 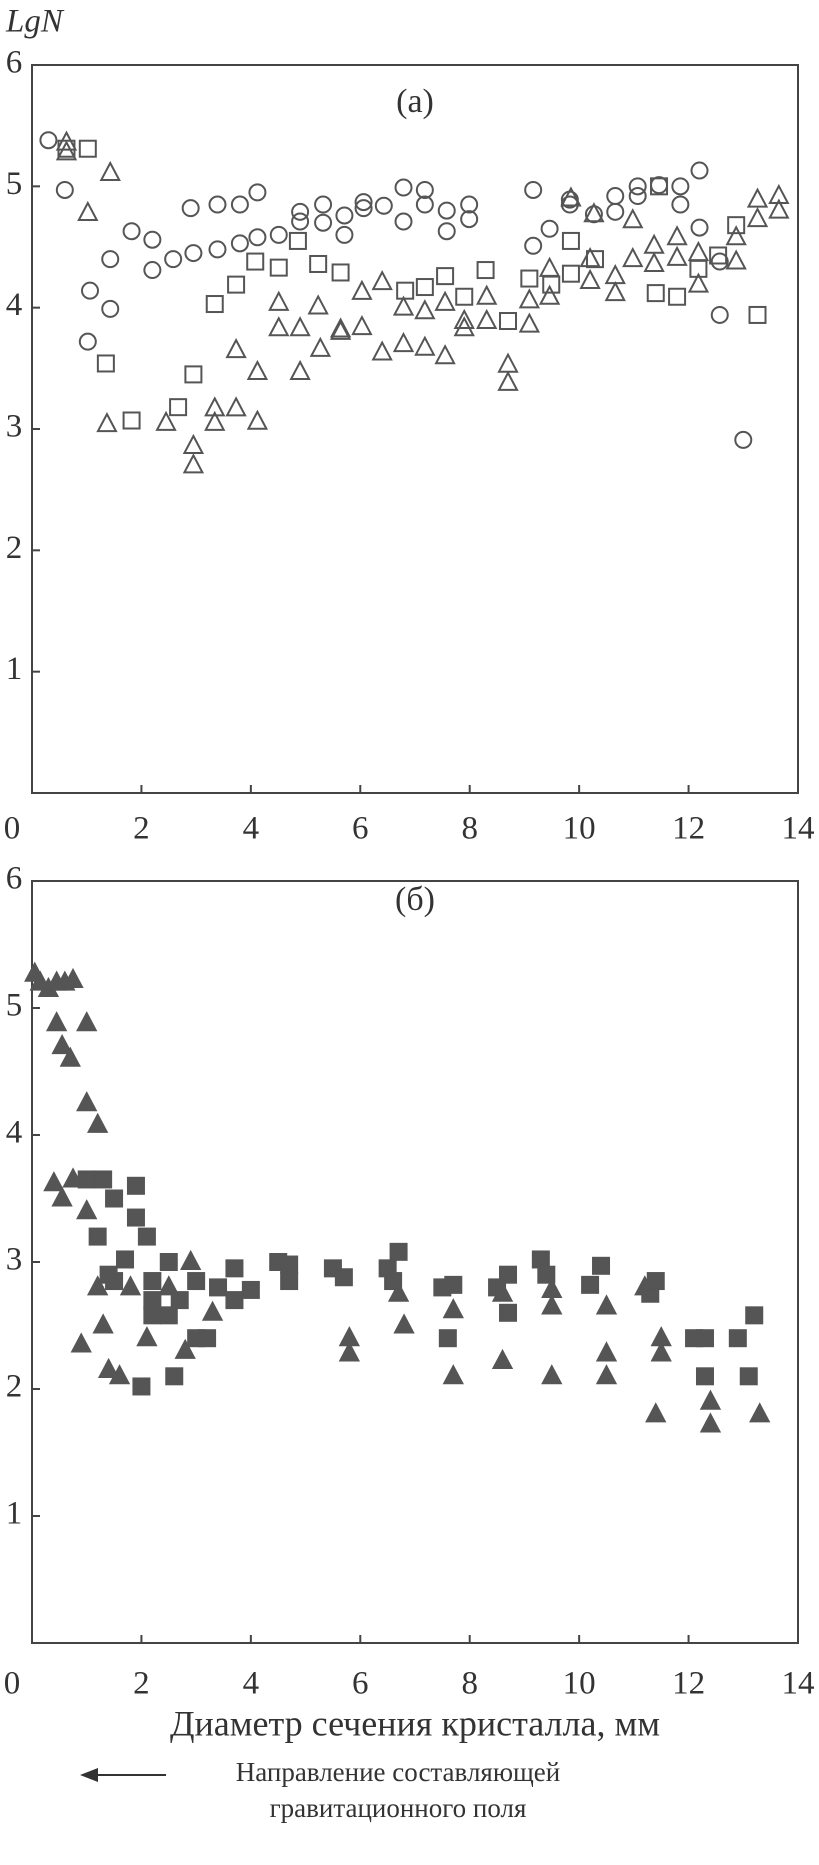 What do you see at coordinates (415, 101) in the screenshot?
I see `panel-label: (а)` at bounding box center [415, 101].